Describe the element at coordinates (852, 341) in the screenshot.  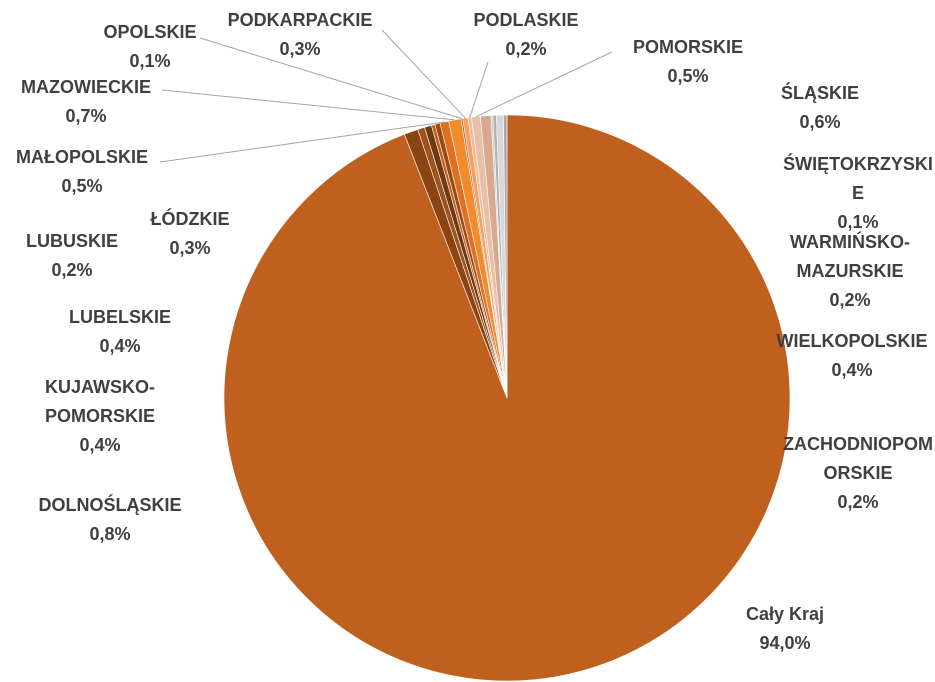
I see `category-label: WIELKOPOLSKIE` at that location.